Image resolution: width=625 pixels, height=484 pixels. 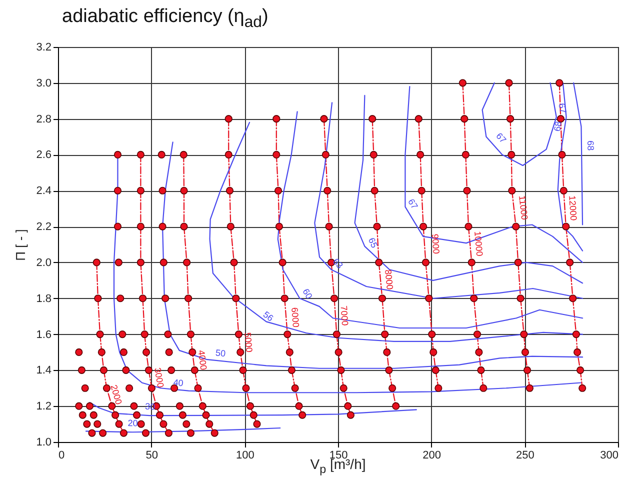 What do you see at coordinates (44, 227) in the screenshot?
I see `y-tick-label: 2.2` at bounding box center [44, 227].